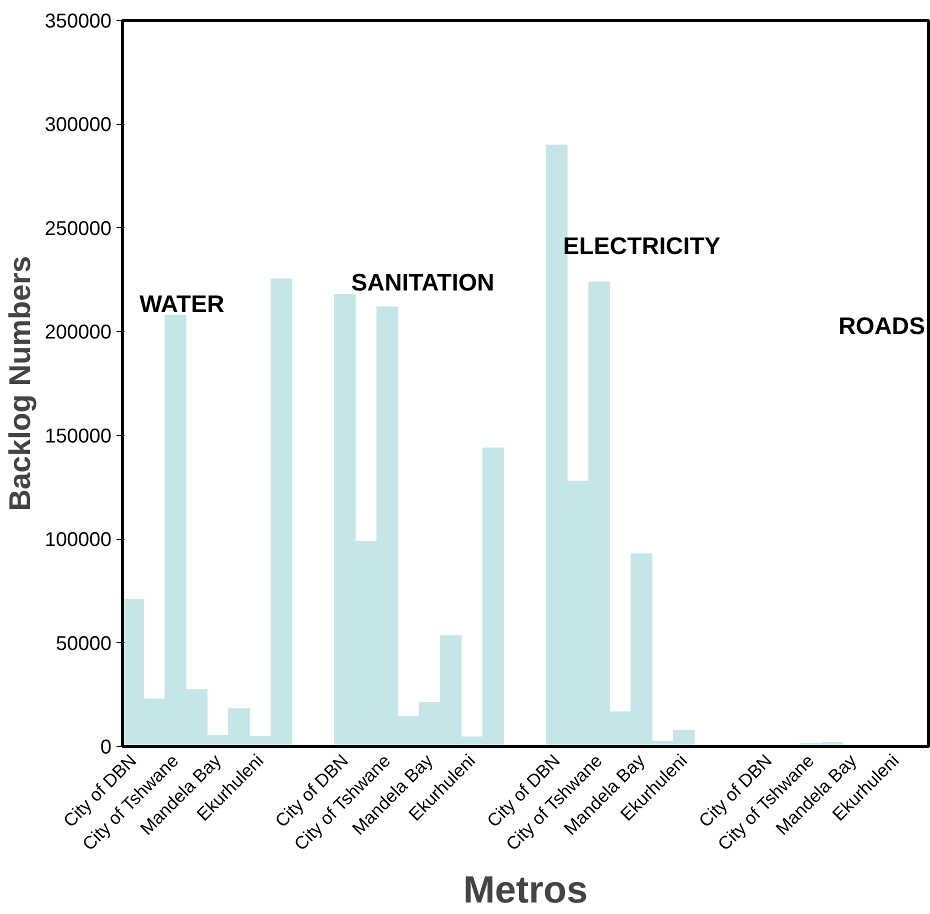 Image resolution: width=930 pixels, height=914 pixels. What do you see at coordinates (78, 21) in the screenshot?
I see `y-tick-label: 350000` at bounding box center [78, 21].